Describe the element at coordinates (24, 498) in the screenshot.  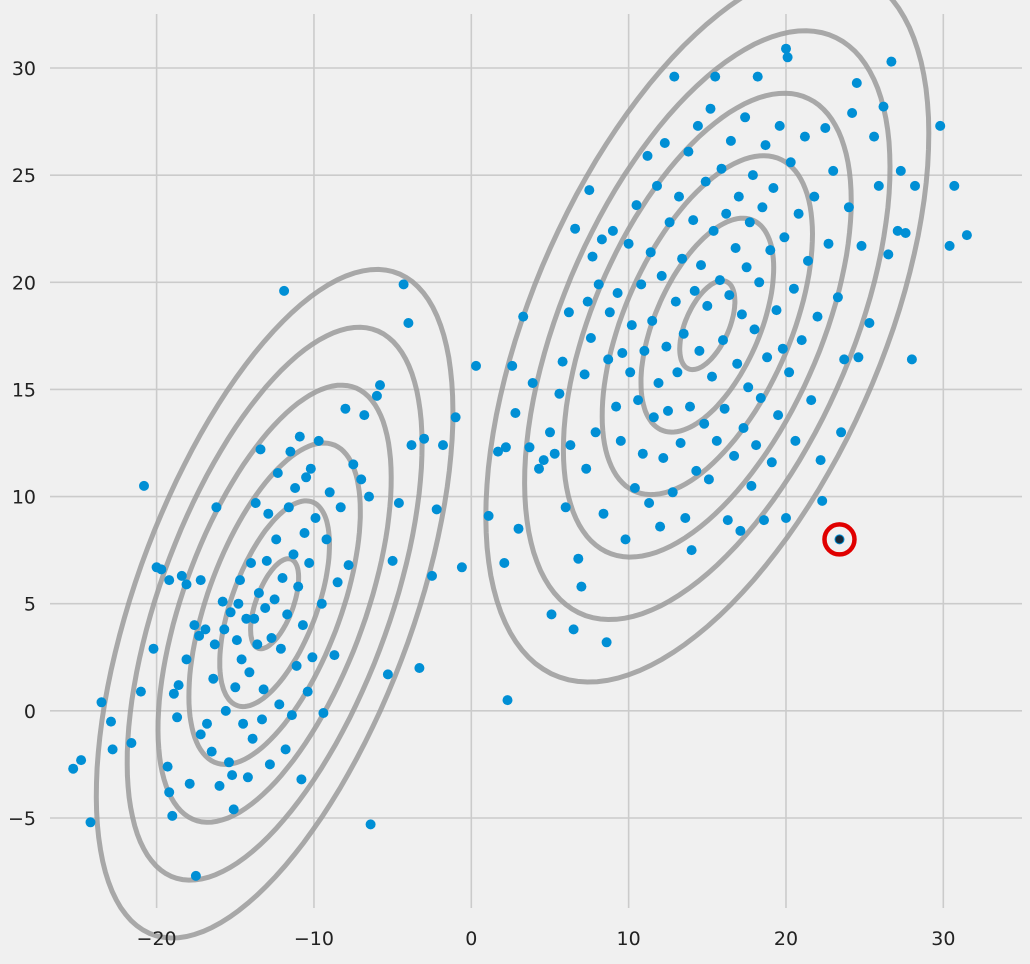
I see `y-tick-label: 10` at that location.